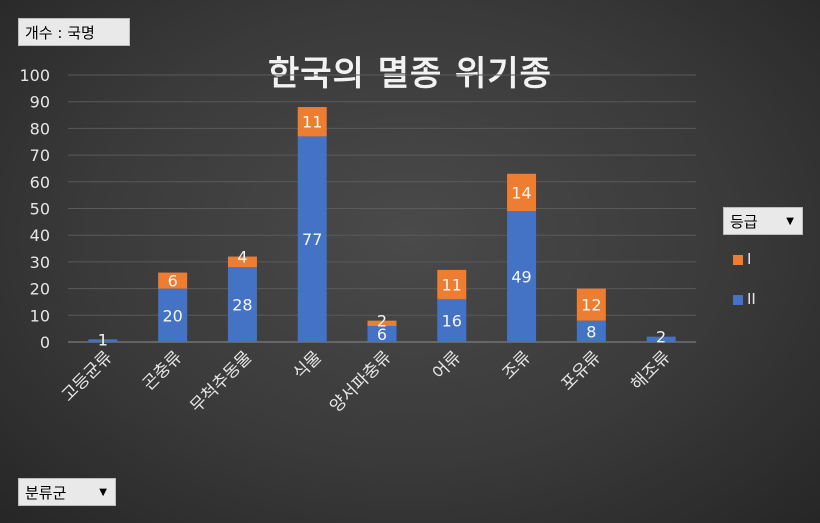  I want to click on data-label: 12, so click(591, 305).